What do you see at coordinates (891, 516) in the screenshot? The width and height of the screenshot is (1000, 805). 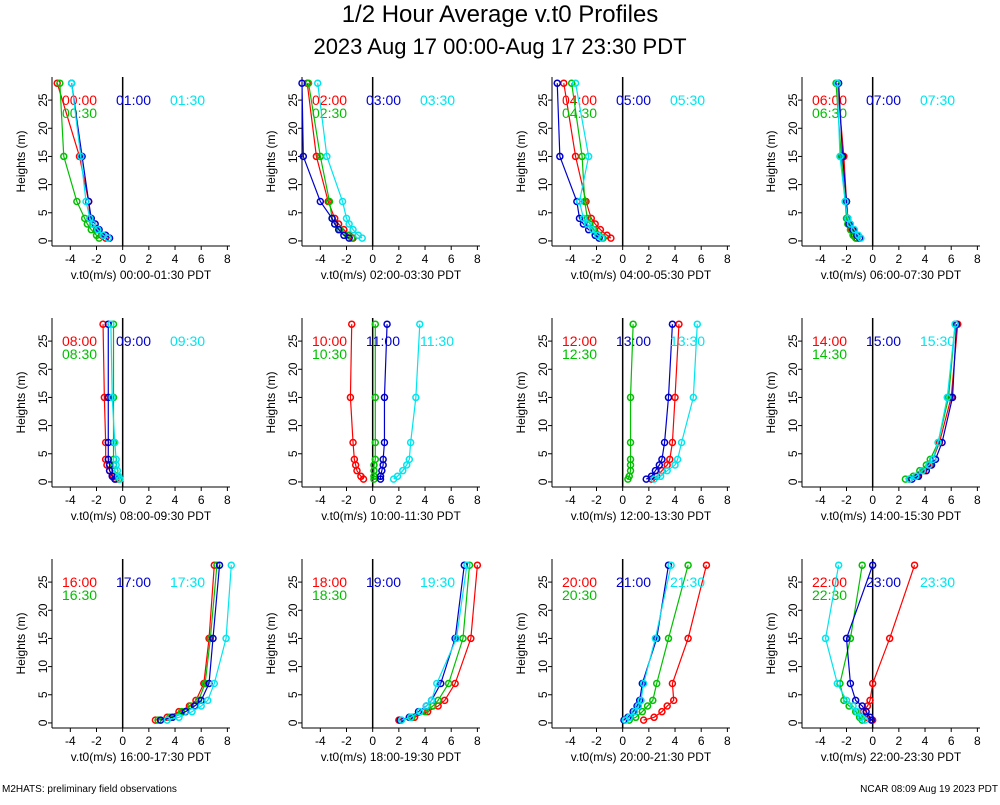 I see `x-axis-label: v.t0(m/s) 14:00-15:30 PDT` at bounding box center [891, 516].